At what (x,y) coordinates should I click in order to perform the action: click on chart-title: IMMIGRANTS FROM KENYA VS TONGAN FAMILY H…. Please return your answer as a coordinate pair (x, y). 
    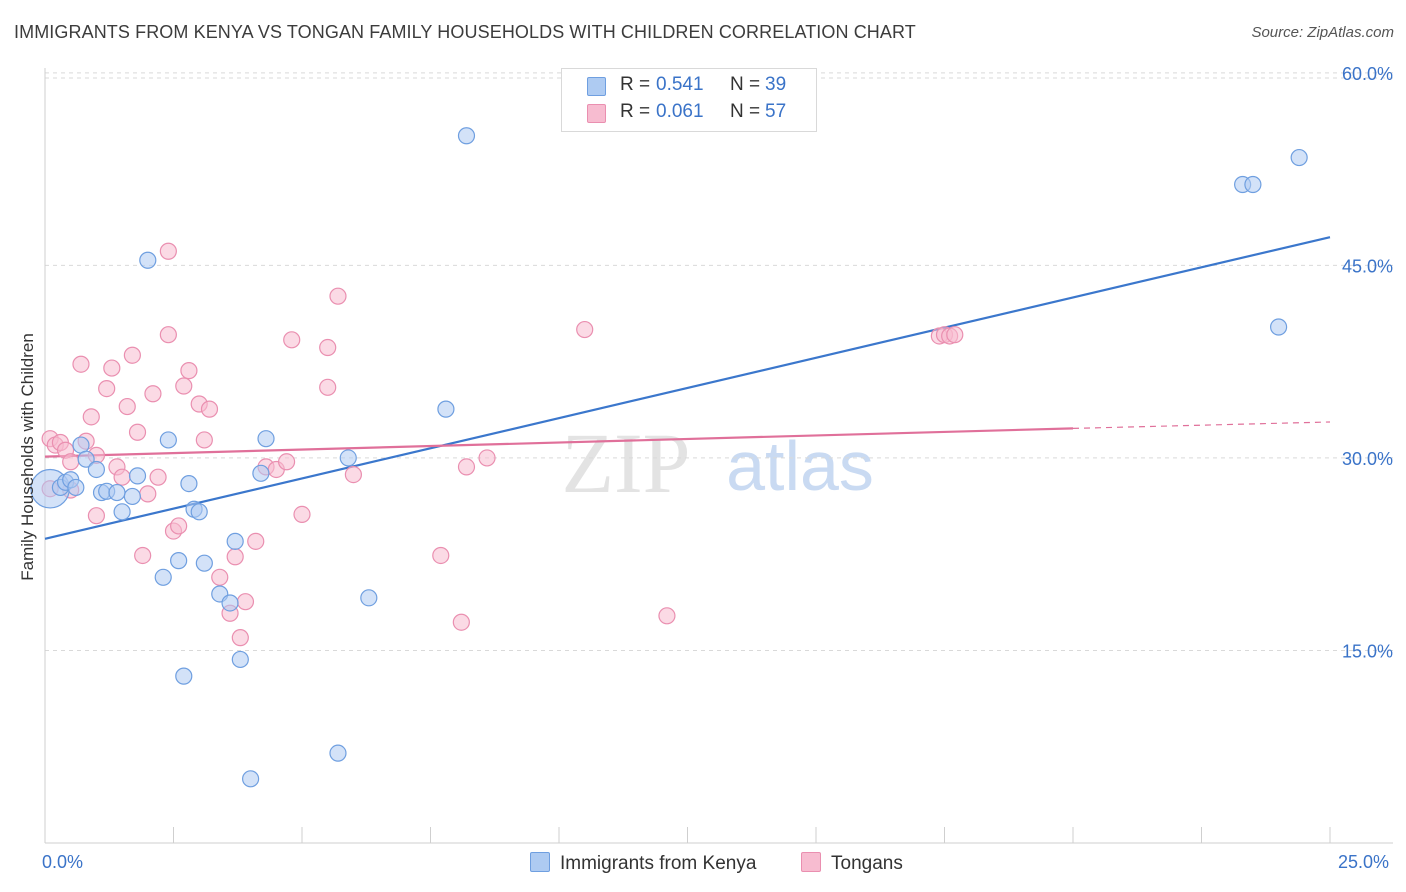
    Looking at the image, I should click on (465, 32).